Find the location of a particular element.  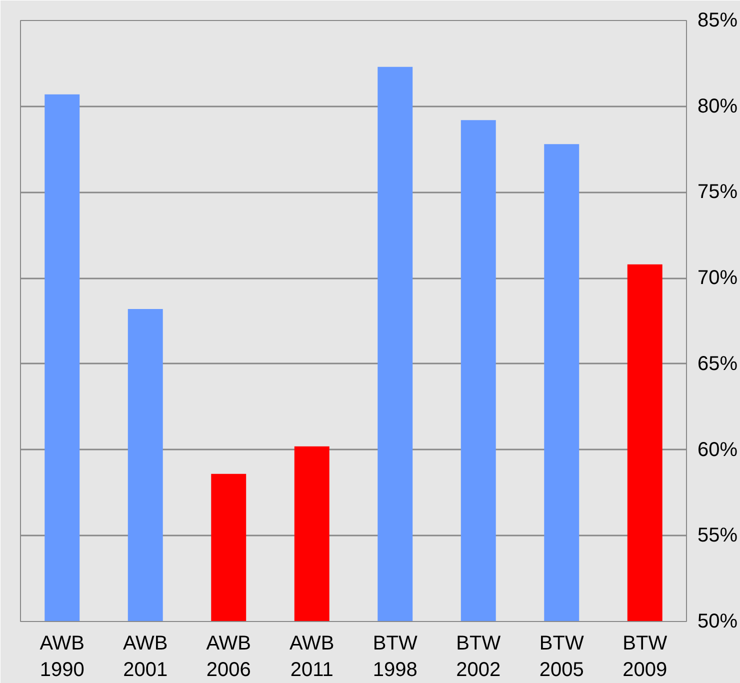

y-tick-label: 65% is located at coordinates (718, 363).